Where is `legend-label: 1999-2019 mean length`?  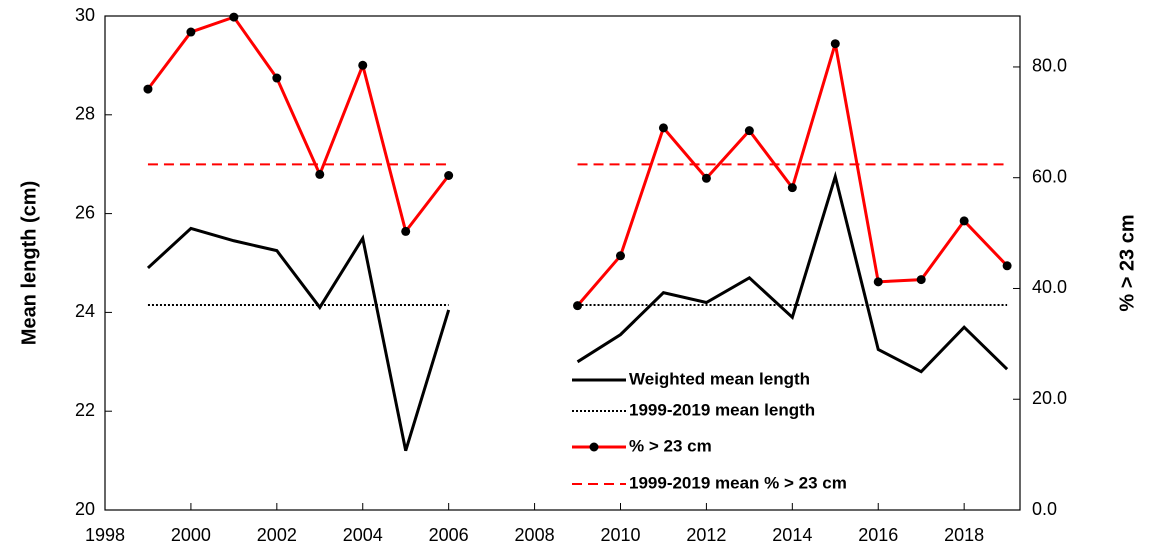 legend-label: 1999-2019 mean length is located at coordinates (722, 409).